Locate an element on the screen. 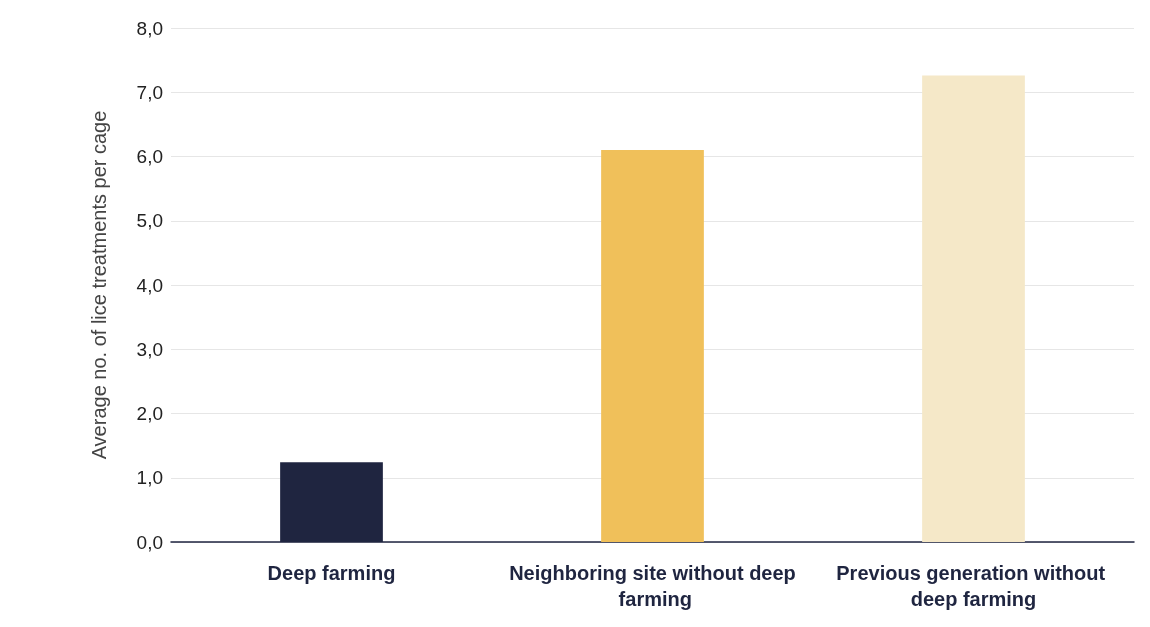 This screenshot has height=627, width=1150. x-tick-label: Neighboring site without deep farming is located at coordinates (652, 586).